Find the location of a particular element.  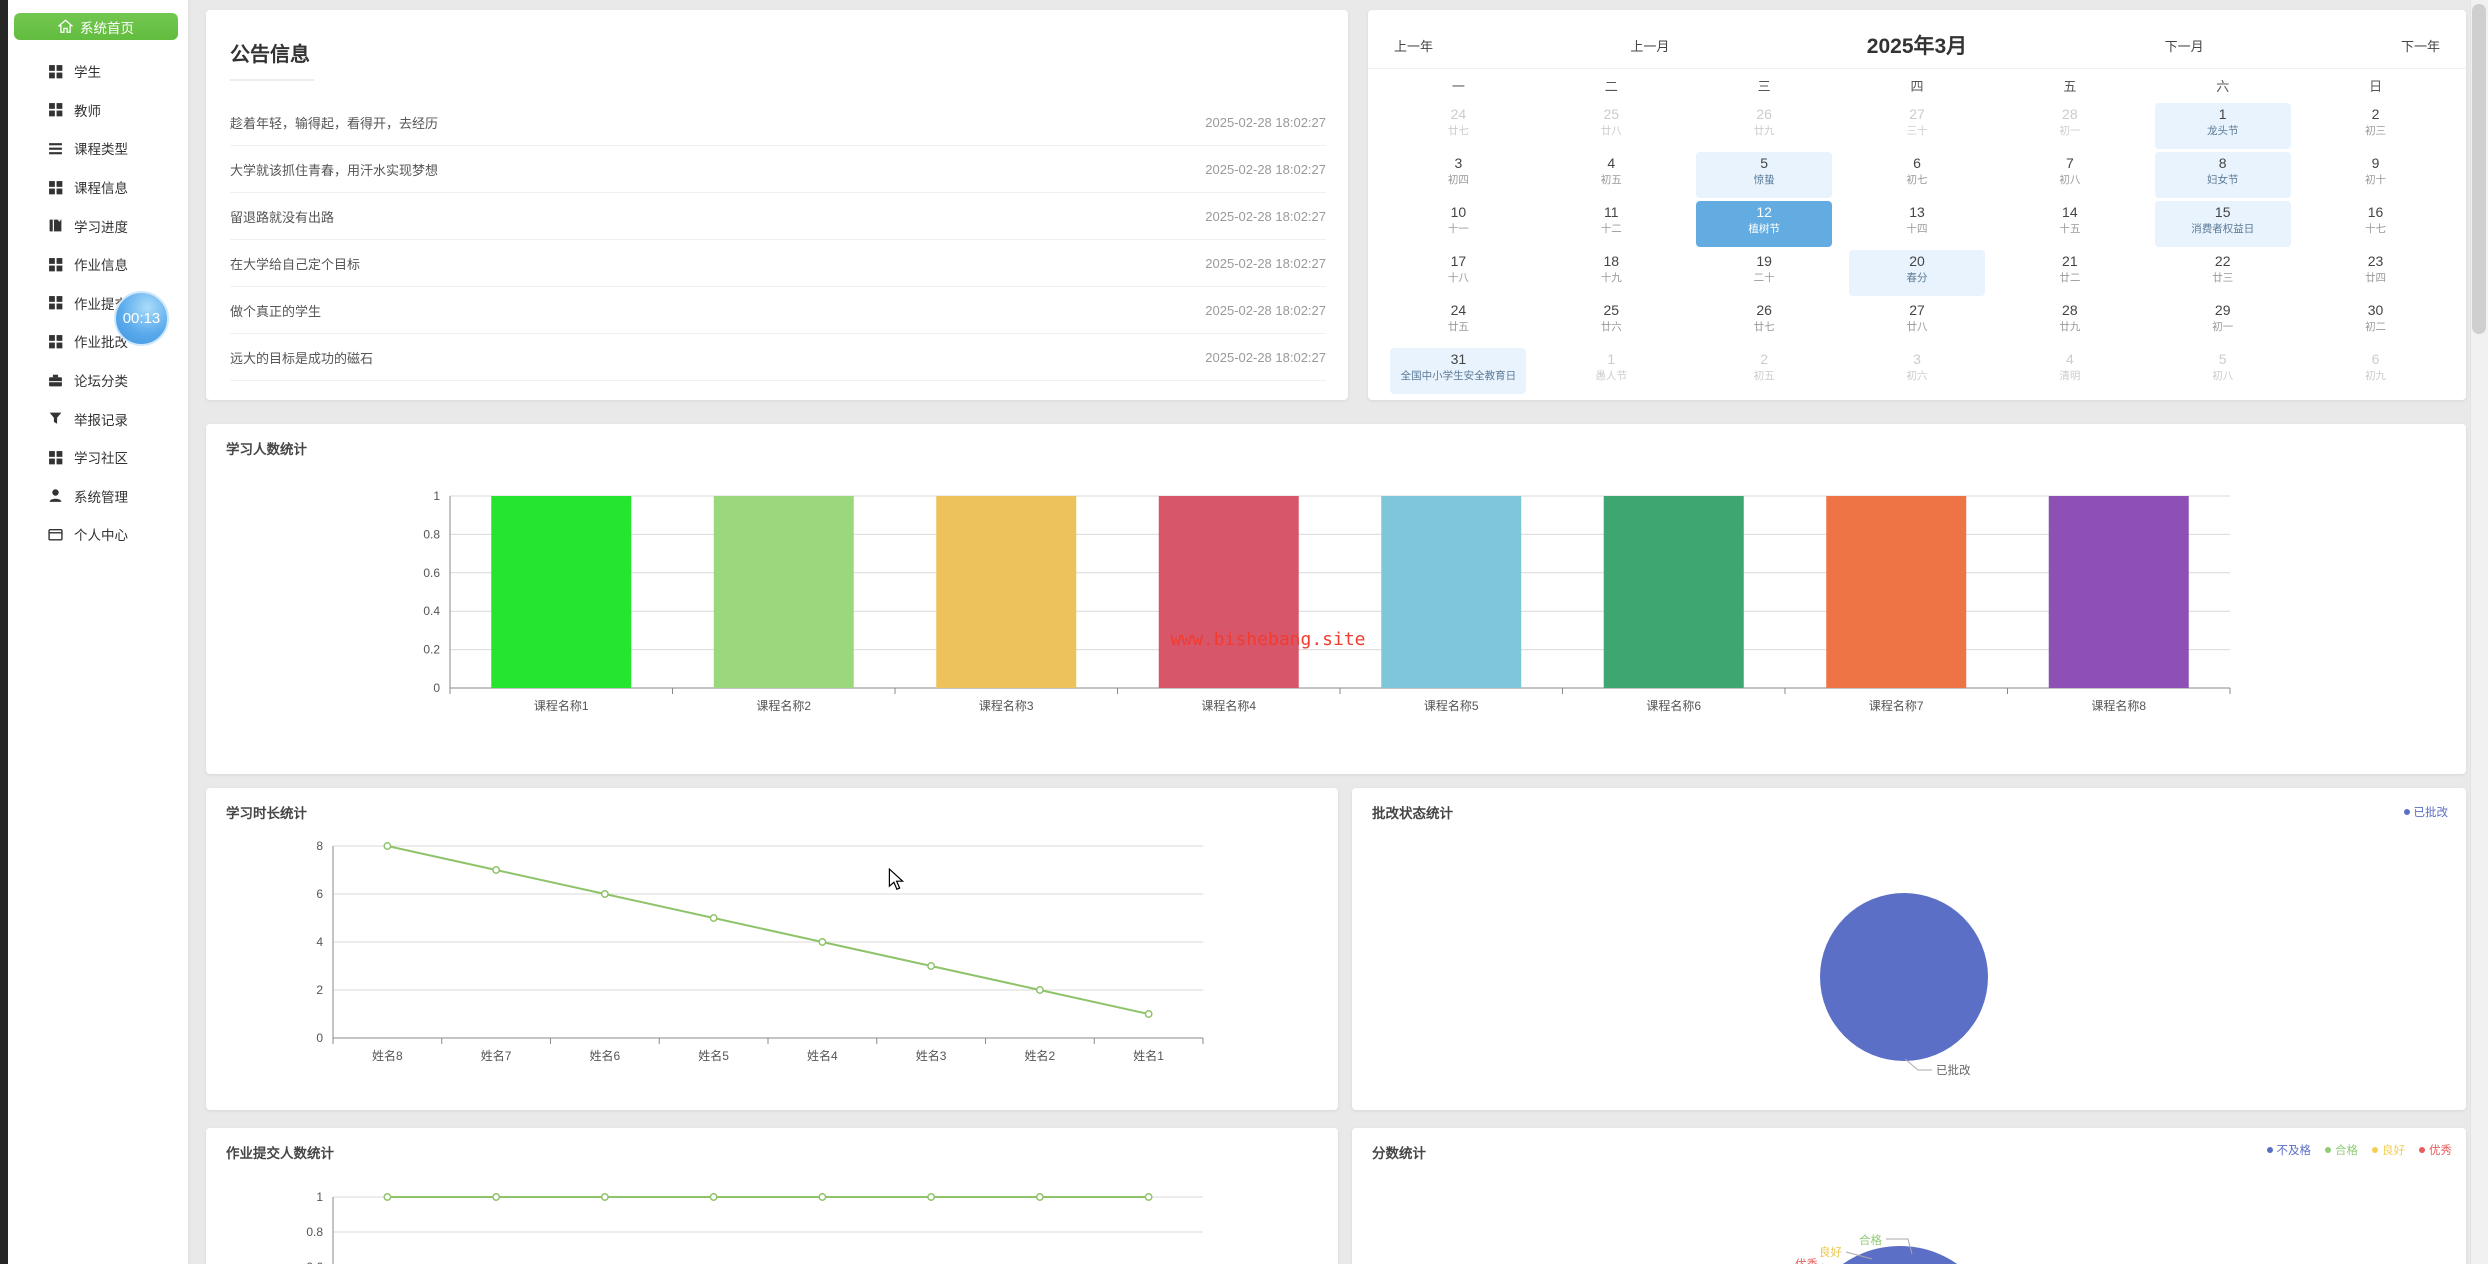

day-number: 3 is located at coordinates (1917, 359).